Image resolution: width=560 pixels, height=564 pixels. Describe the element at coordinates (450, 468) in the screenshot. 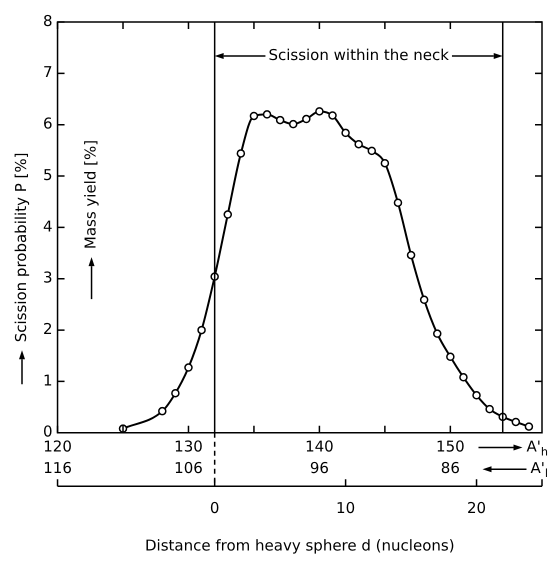

I see `text: 86` at that location.